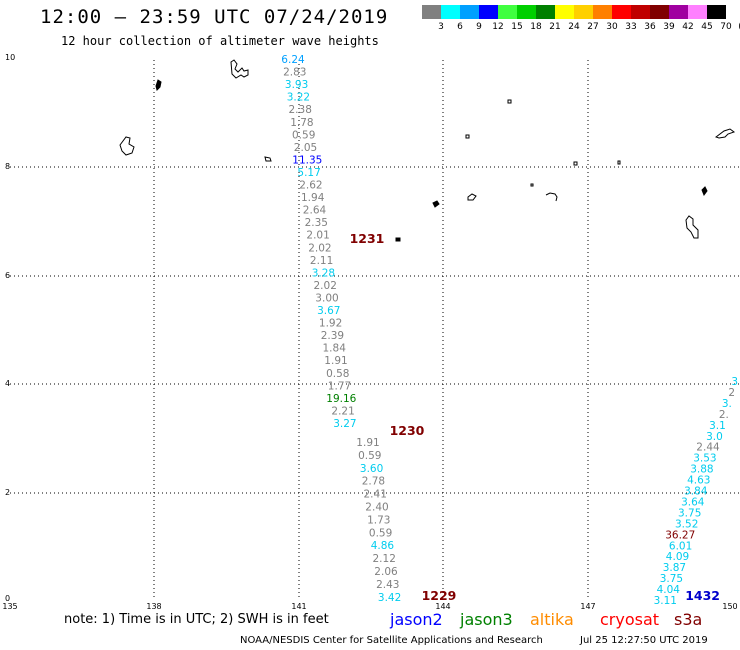  I want to click on swh-reading: 2.62, so click(310, 186).